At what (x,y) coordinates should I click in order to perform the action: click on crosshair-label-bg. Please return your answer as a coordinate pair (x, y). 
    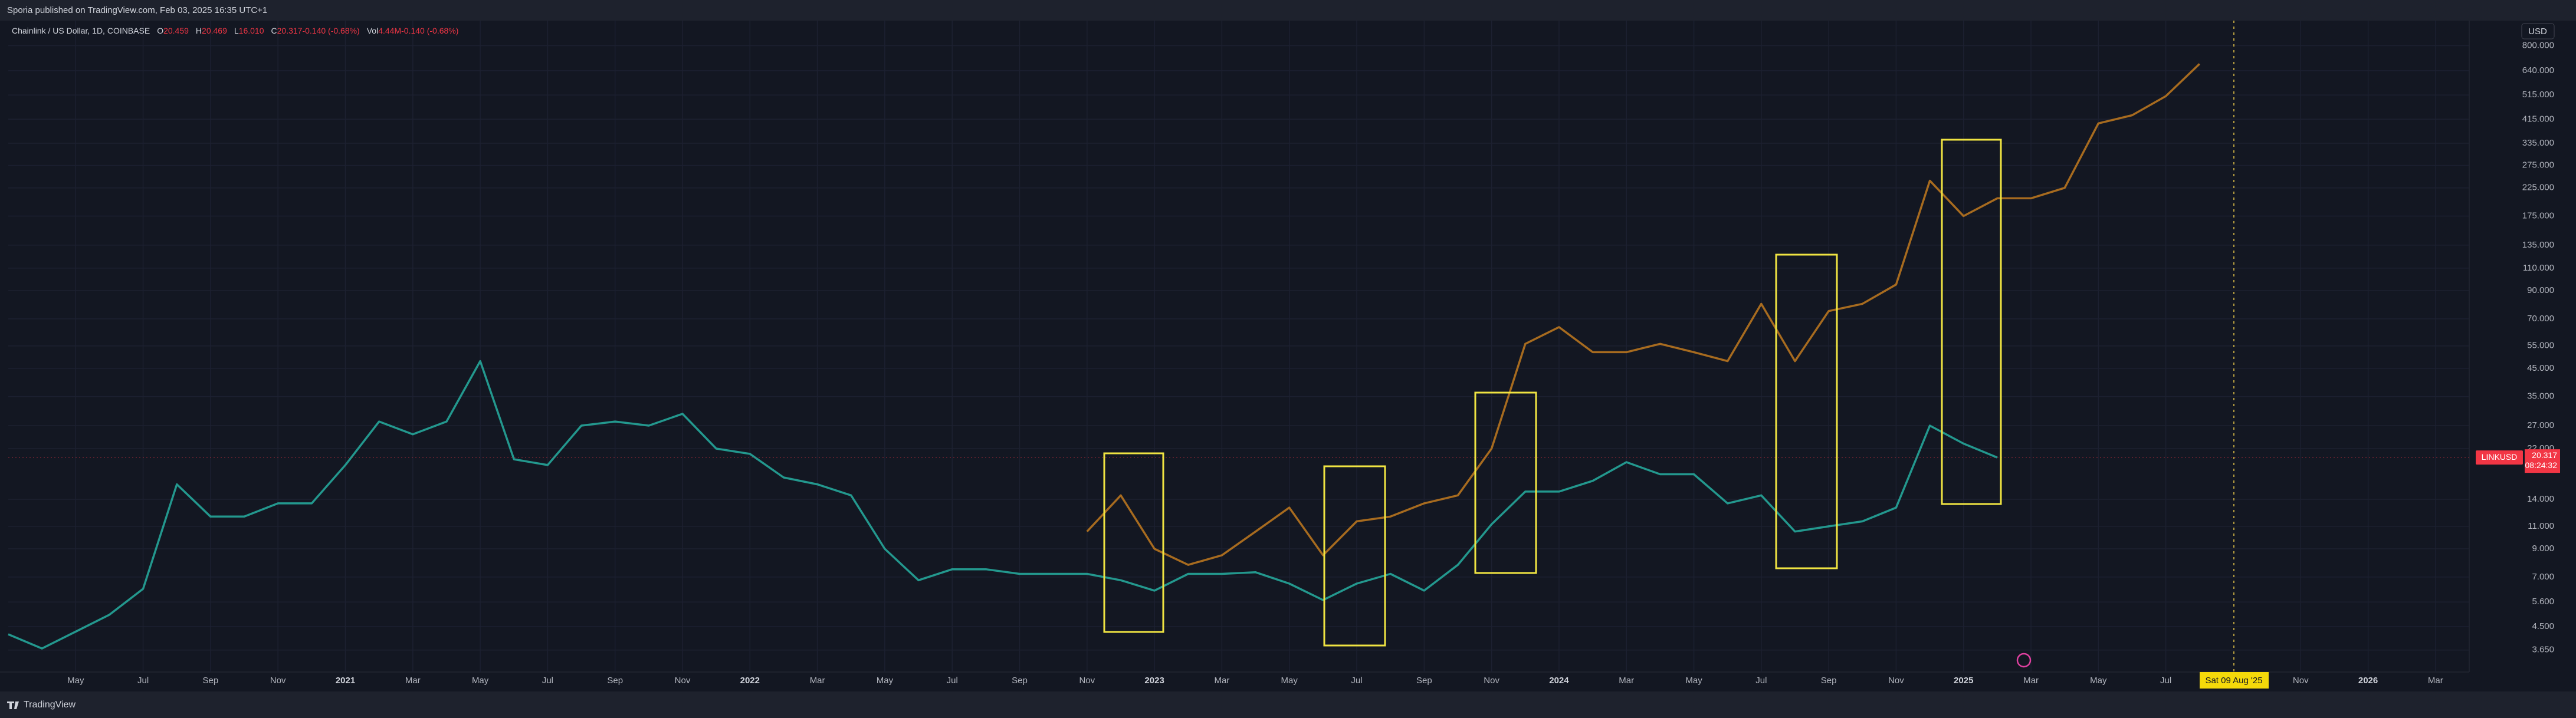
    Looking at the image, I should click on (2234, 680).